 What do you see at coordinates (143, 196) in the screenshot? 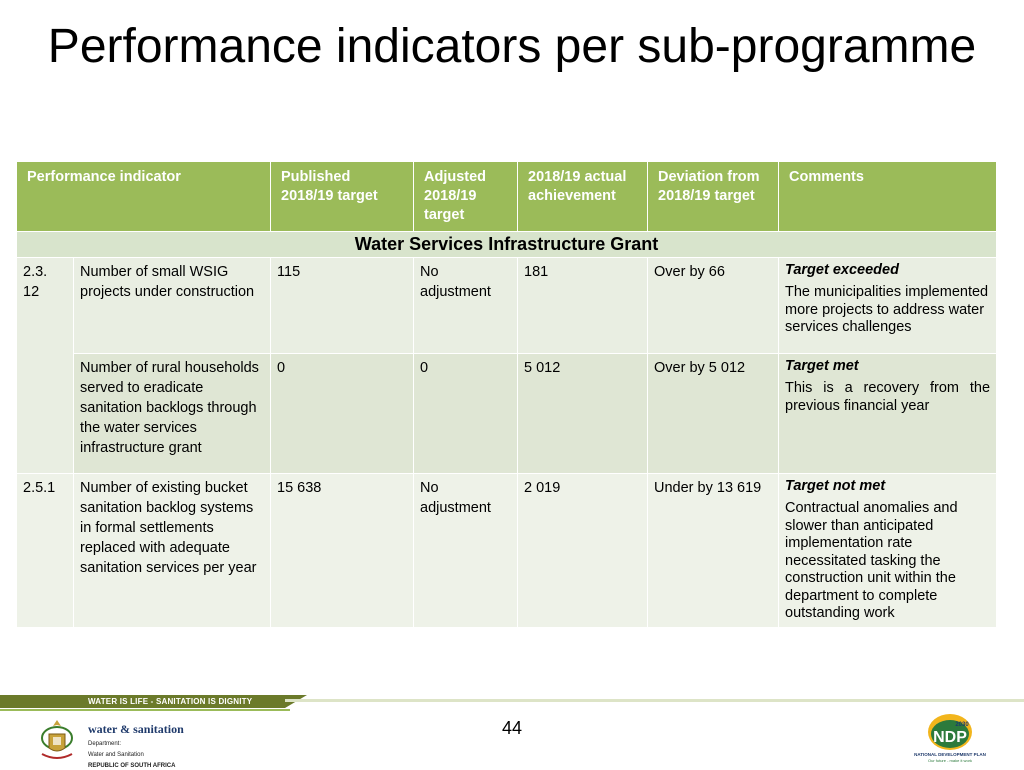
I see `header-performance-indicator: Performance indicator` at bounding box center [143, 196].